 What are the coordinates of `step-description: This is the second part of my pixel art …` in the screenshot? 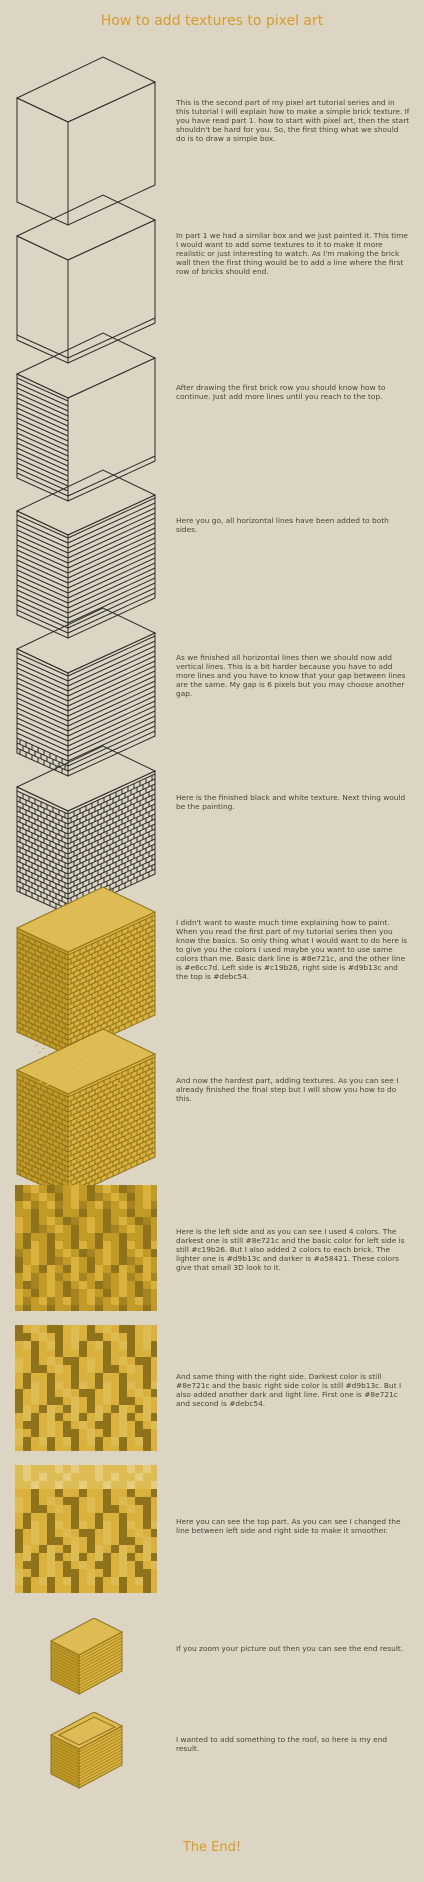 It's located at (293, 120).